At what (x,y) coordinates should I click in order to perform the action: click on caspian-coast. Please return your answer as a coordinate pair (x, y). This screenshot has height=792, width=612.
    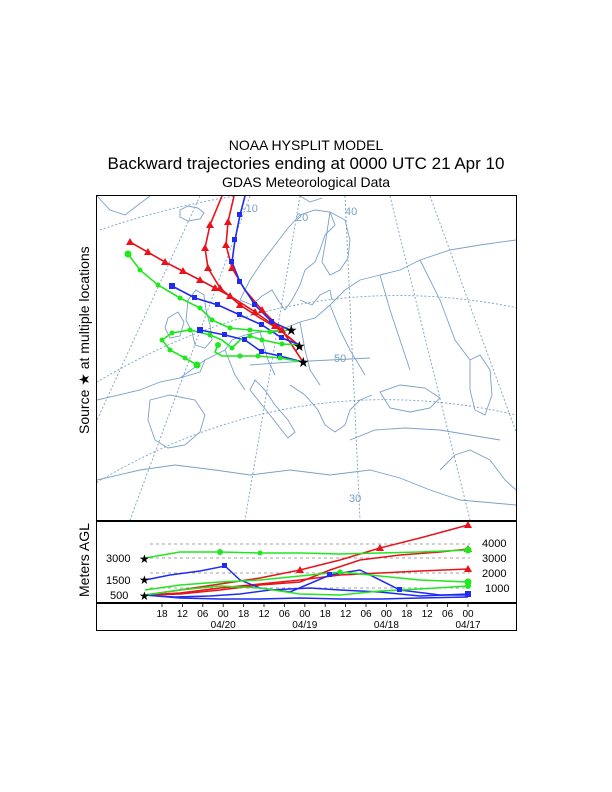
    Looking at the image, I should click on (481, 385).